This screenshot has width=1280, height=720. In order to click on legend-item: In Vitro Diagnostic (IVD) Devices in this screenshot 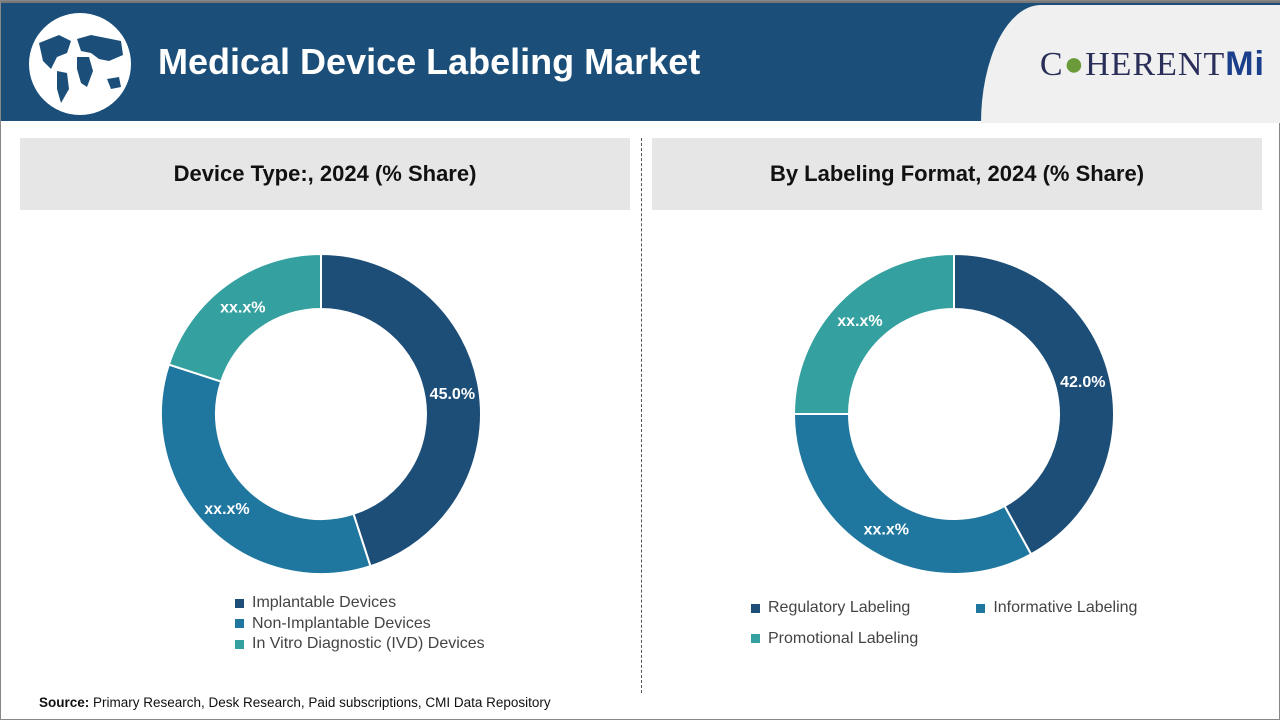, I will do `click(360, 644)`.